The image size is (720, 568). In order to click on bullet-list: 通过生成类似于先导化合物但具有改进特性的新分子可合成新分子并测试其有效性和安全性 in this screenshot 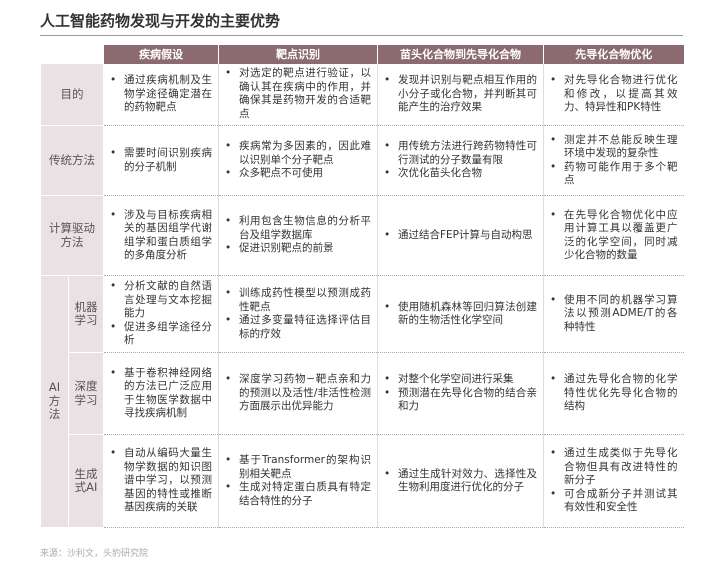, I will do `click(614, 481)`.